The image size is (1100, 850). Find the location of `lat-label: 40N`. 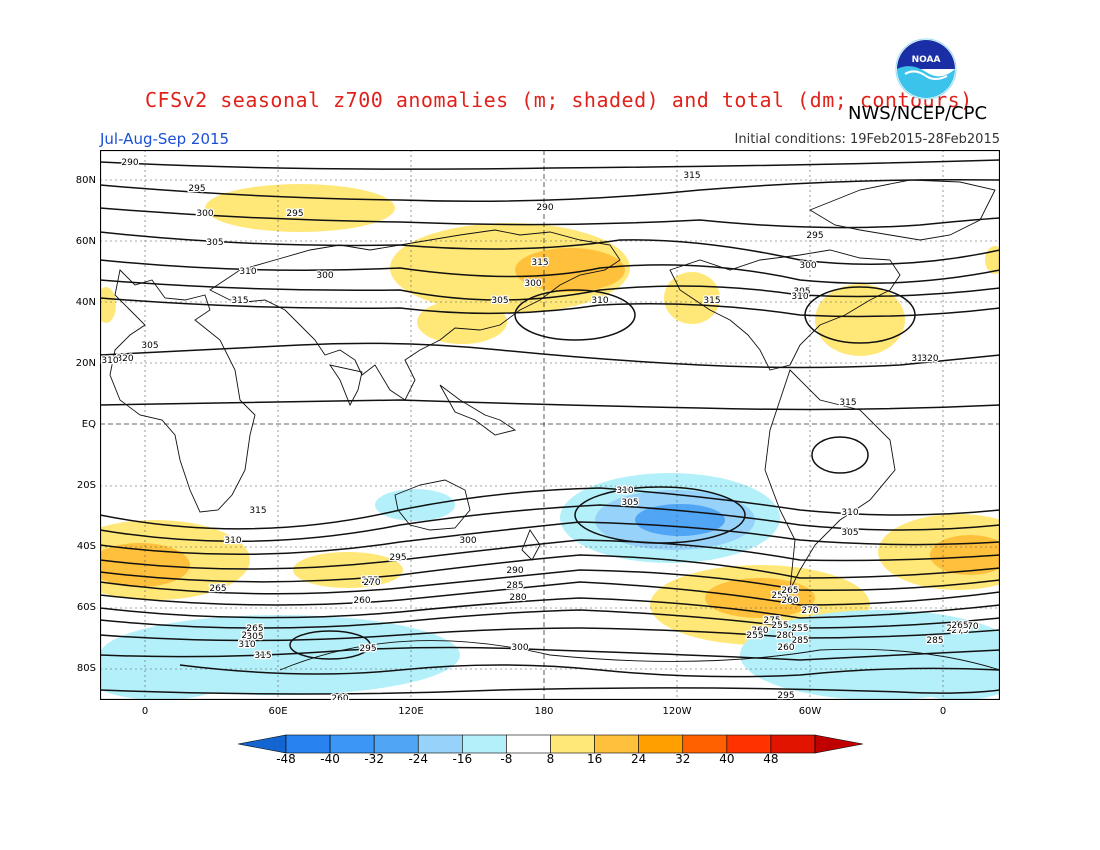

lat-label: 40N is located at coordinates (85, 302).